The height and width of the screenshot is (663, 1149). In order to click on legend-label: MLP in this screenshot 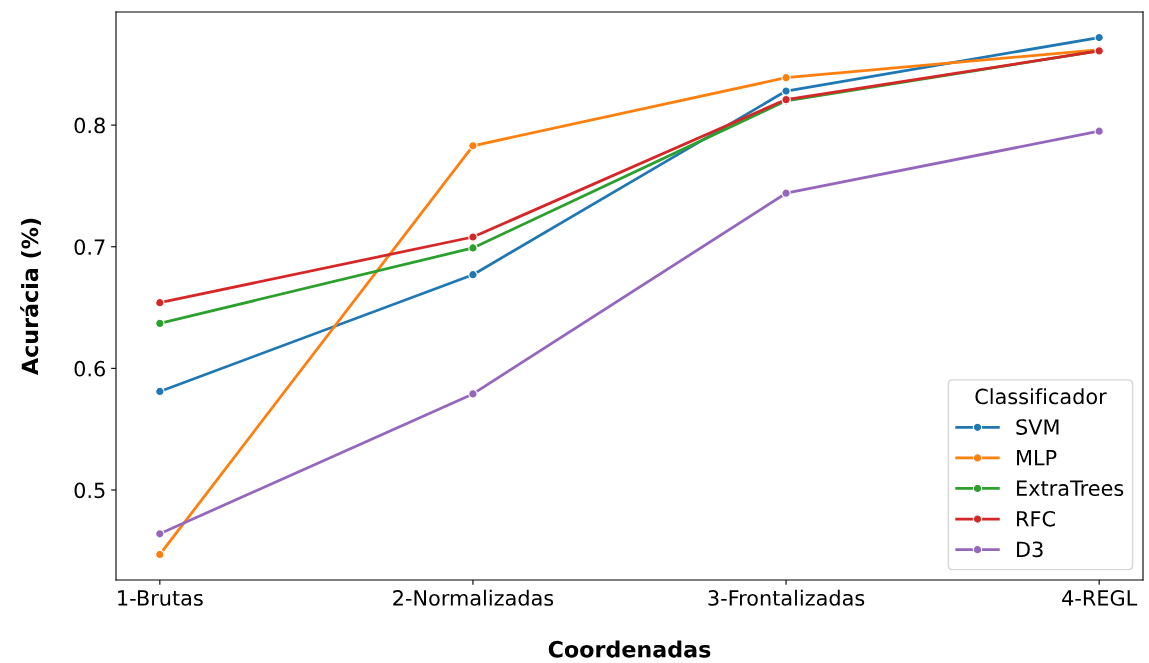, I will do `click(1037, 457)`.